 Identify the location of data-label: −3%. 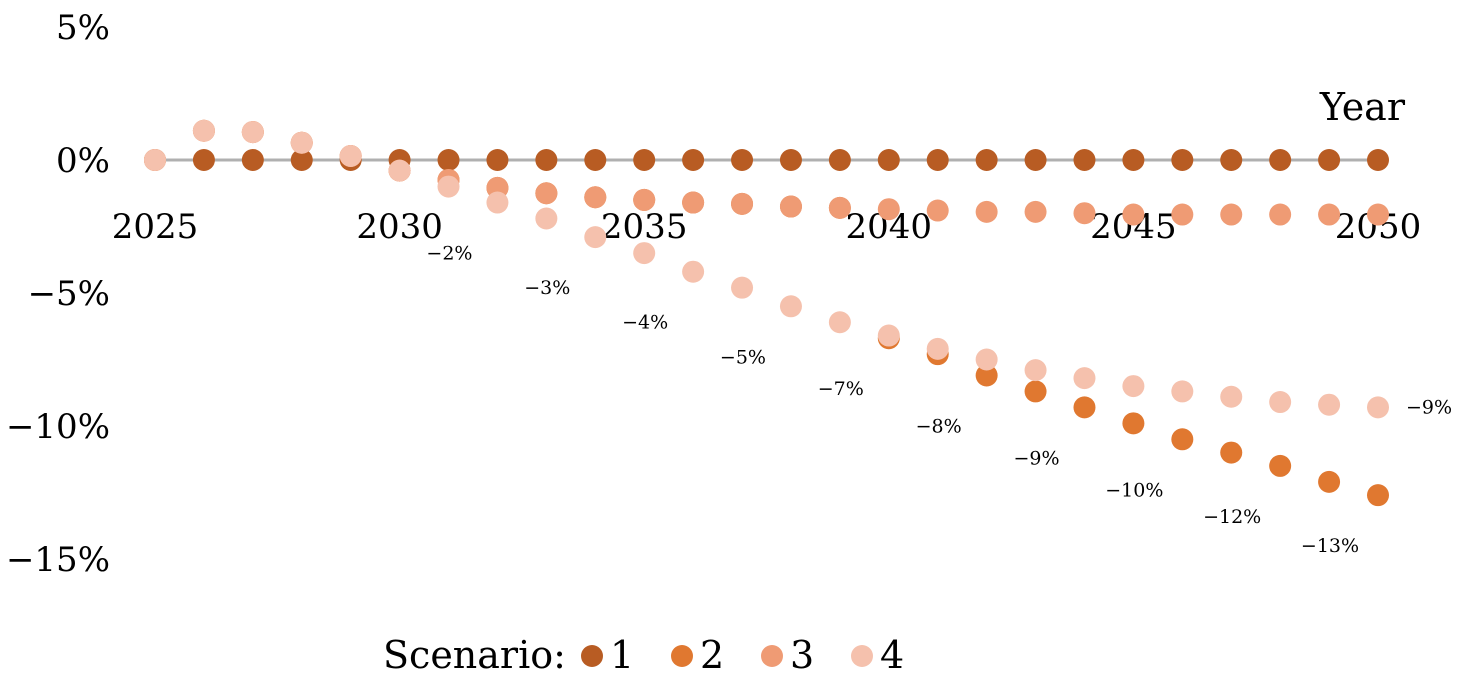
(547, 288).